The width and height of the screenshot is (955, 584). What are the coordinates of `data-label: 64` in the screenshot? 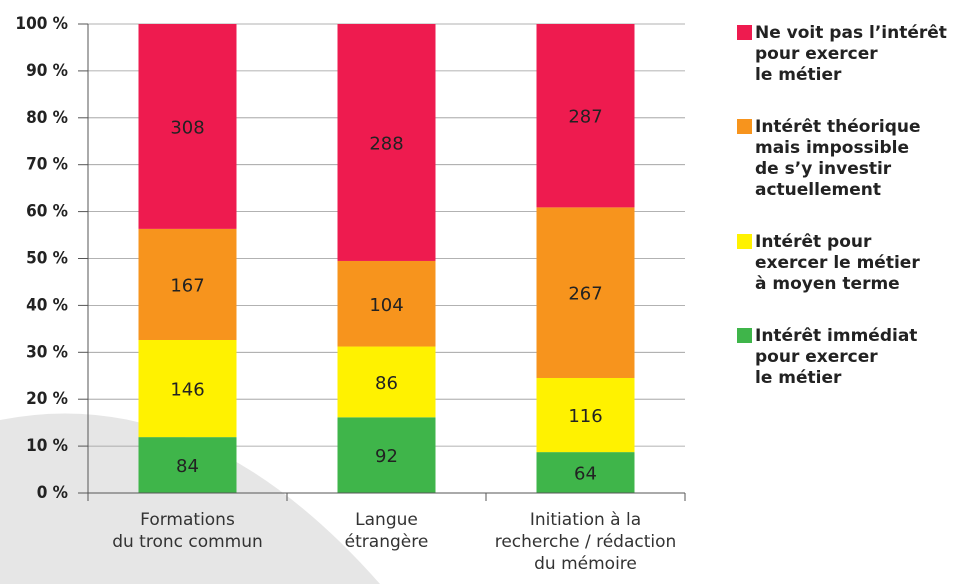 It's located at (585, 474).